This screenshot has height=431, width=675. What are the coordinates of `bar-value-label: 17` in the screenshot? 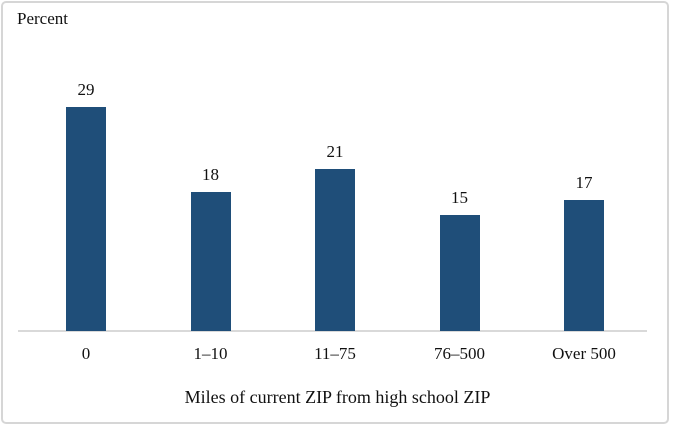 It's located at (584, 182).